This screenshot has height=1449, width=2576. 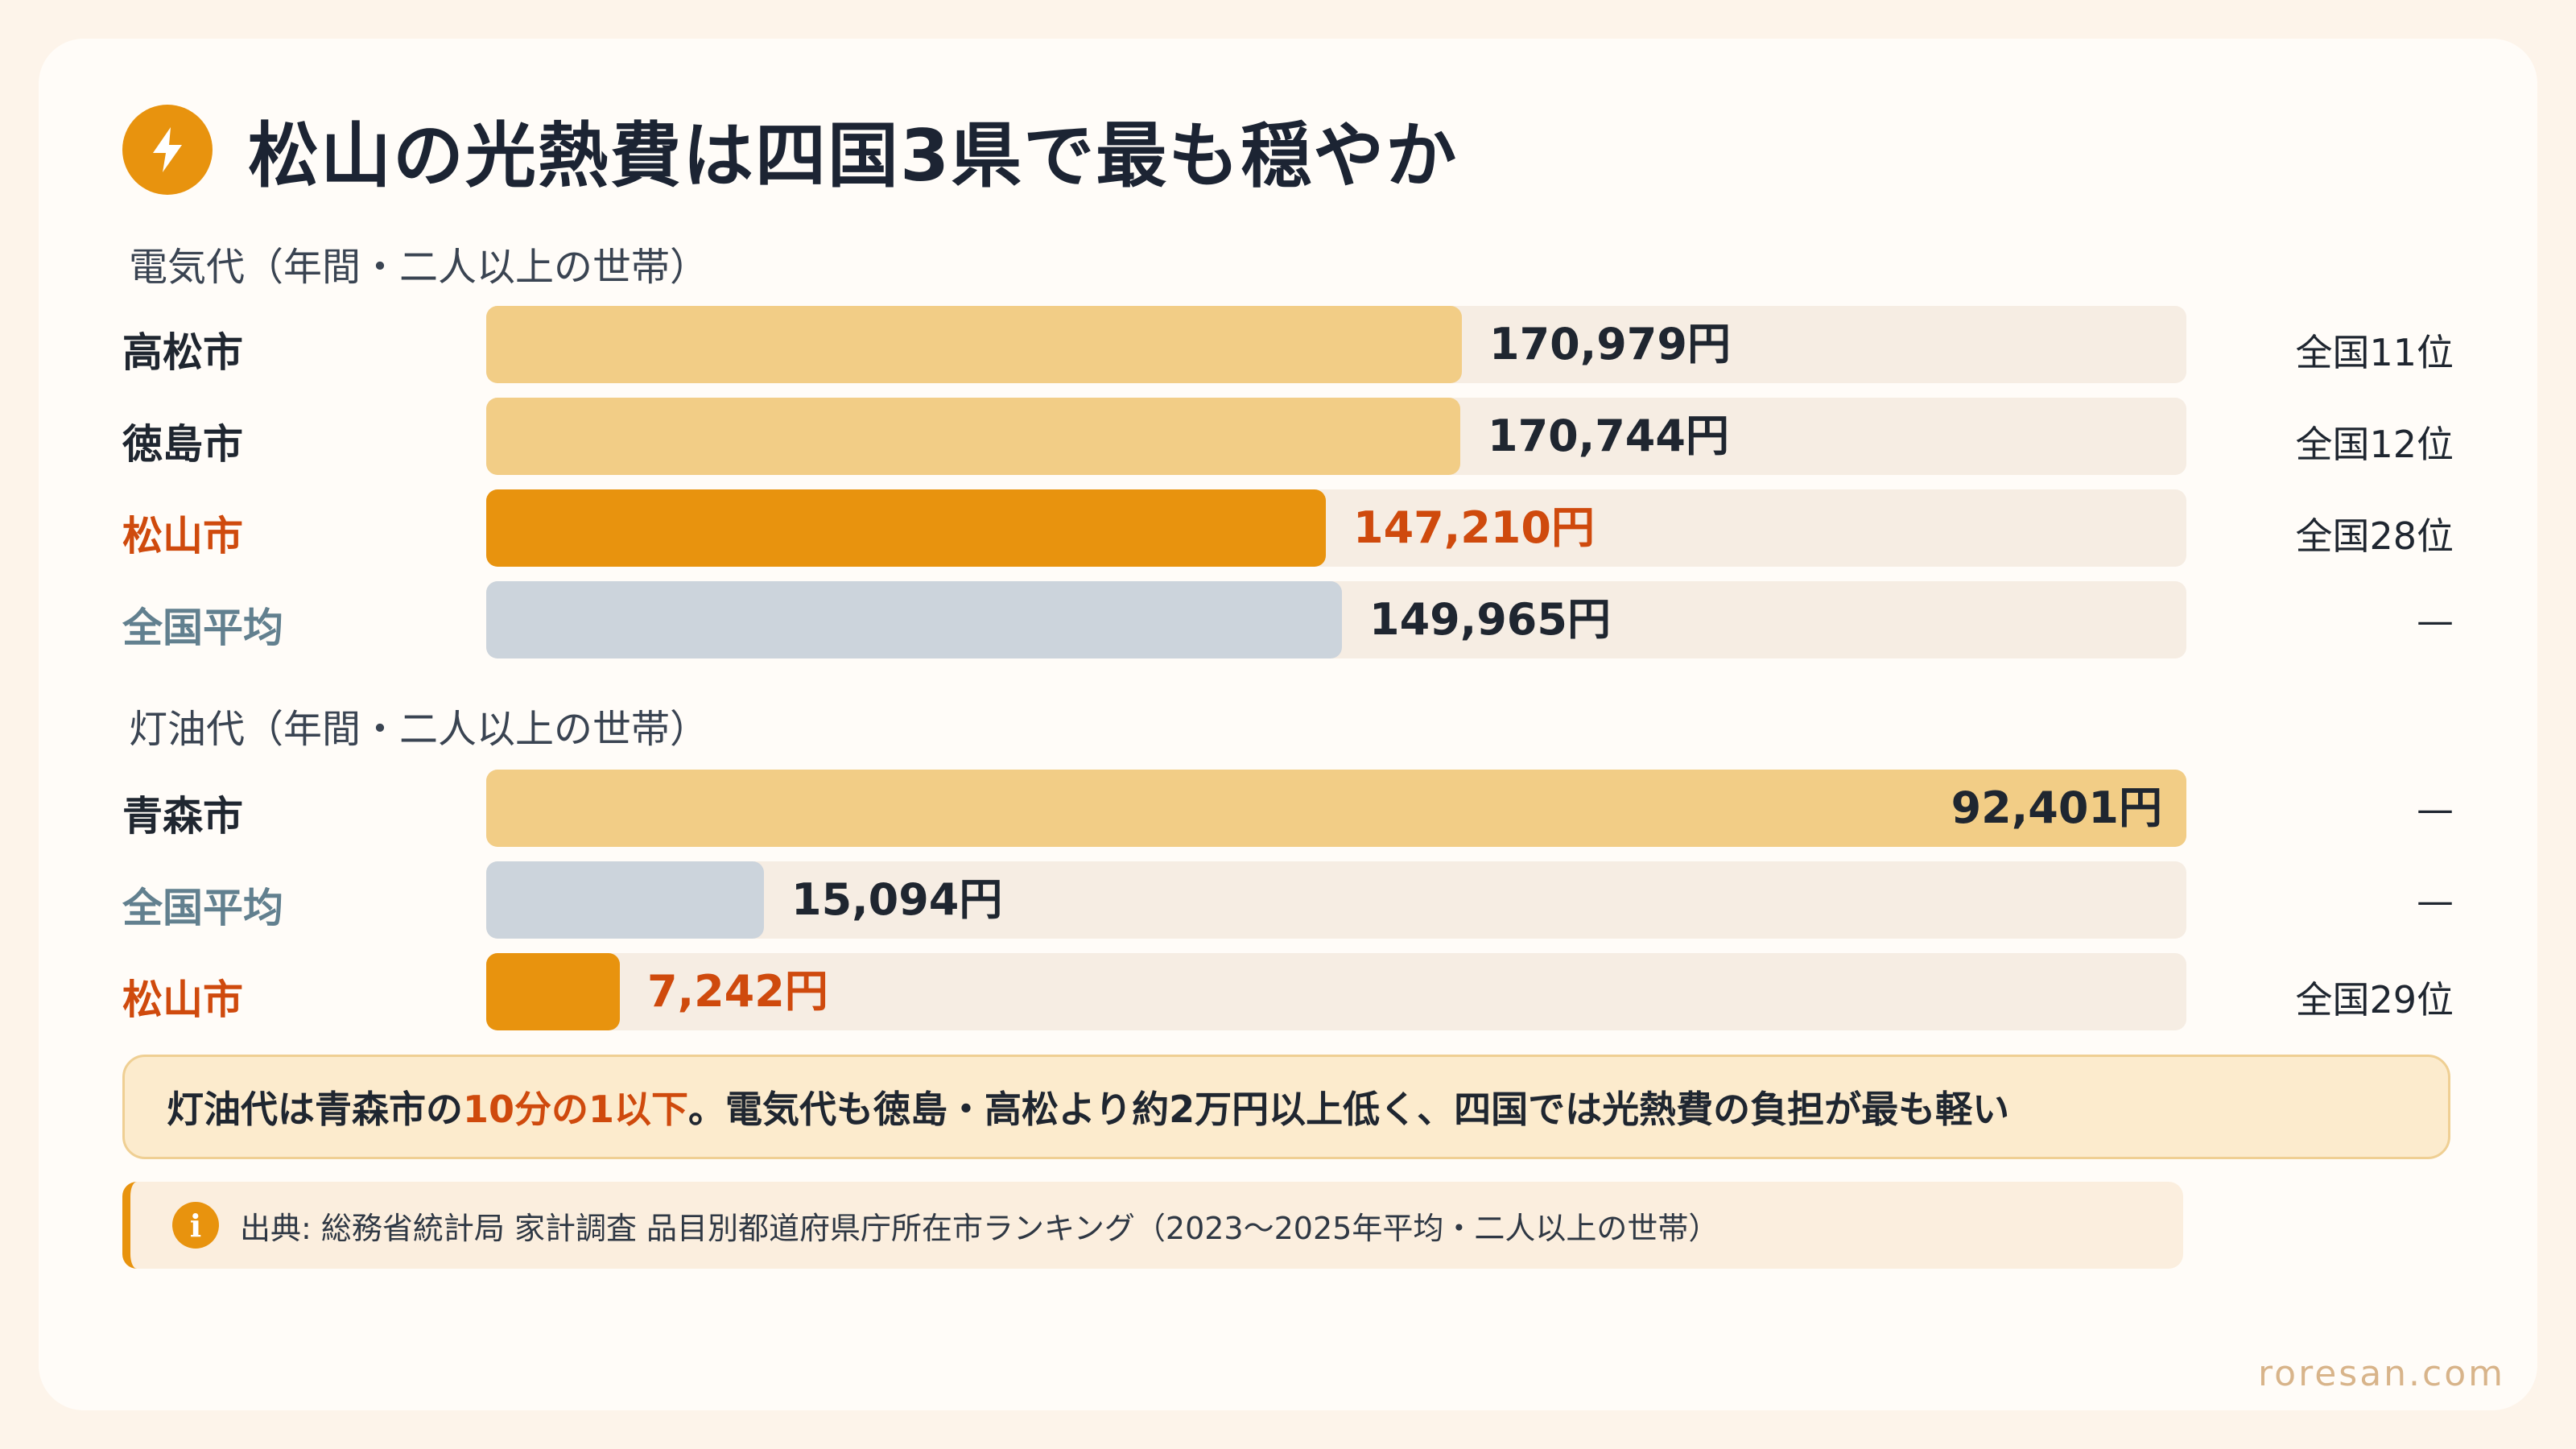 What do you see at coordinates (1349, 1109) in the screenshot?
I see `note-text-after: 。電気代も徳島・高松より約2万円以上低く、四国では光熱費の負担が最も軽い` at bounding box center [1349, 1109].